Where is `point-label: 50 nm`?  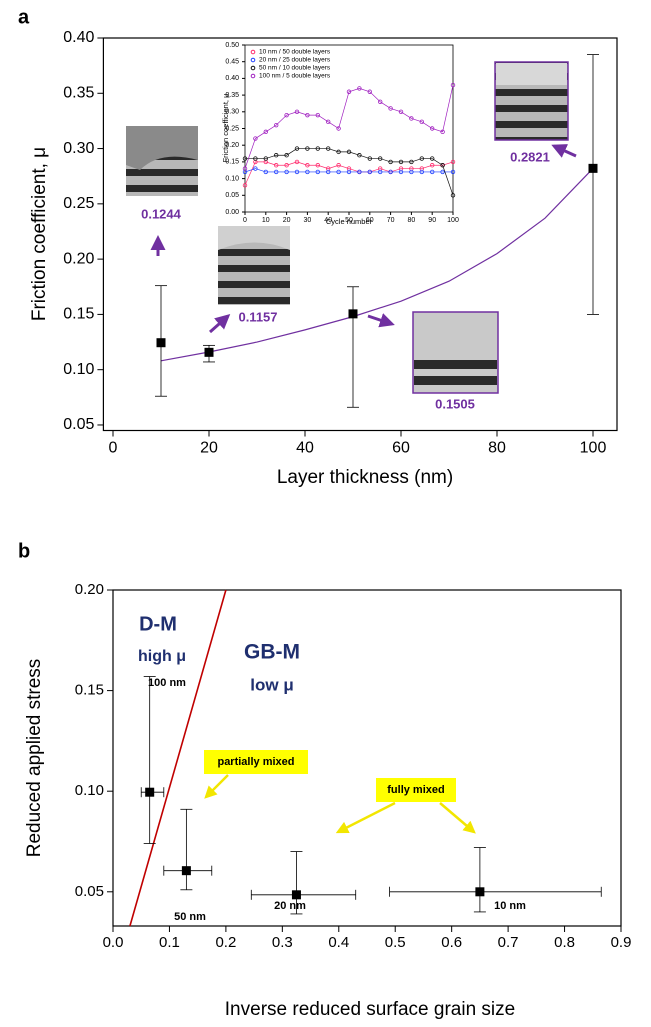 point-label: 50 nm is located at coordinates (190, 917).